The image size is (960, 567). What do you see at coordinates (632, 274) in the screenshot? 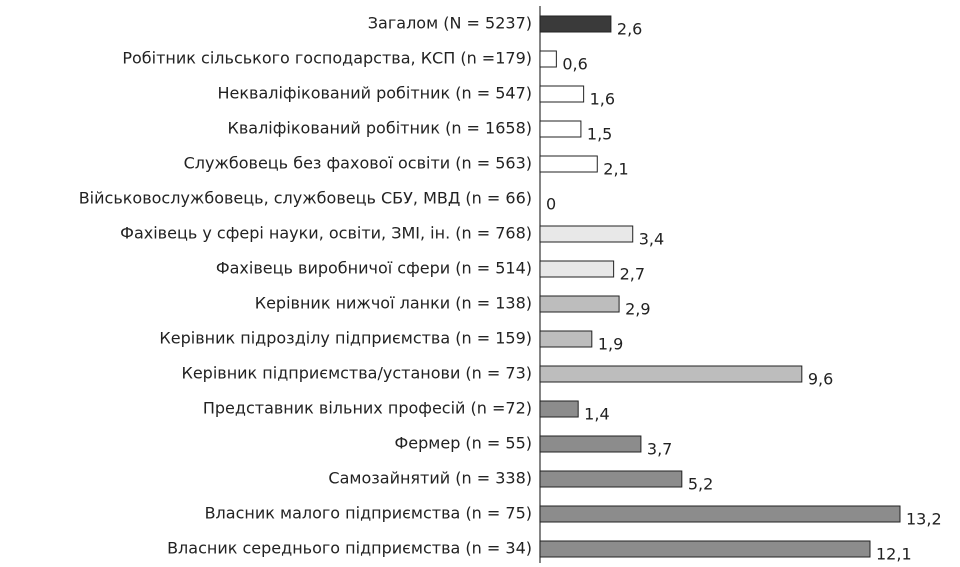
I see `value-label: 2,7` at bounding box center [632, 274].